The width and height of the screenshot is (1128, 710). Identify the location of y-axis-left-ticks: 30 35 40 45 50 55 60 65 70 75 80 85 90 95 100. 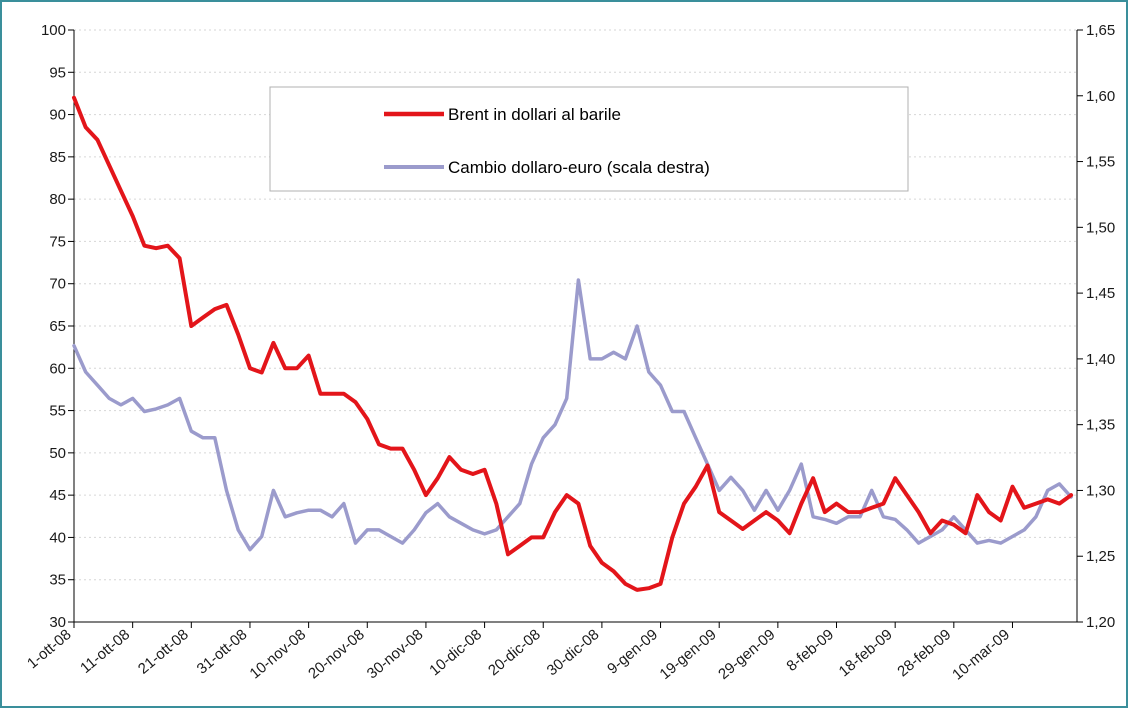
(53, 326).